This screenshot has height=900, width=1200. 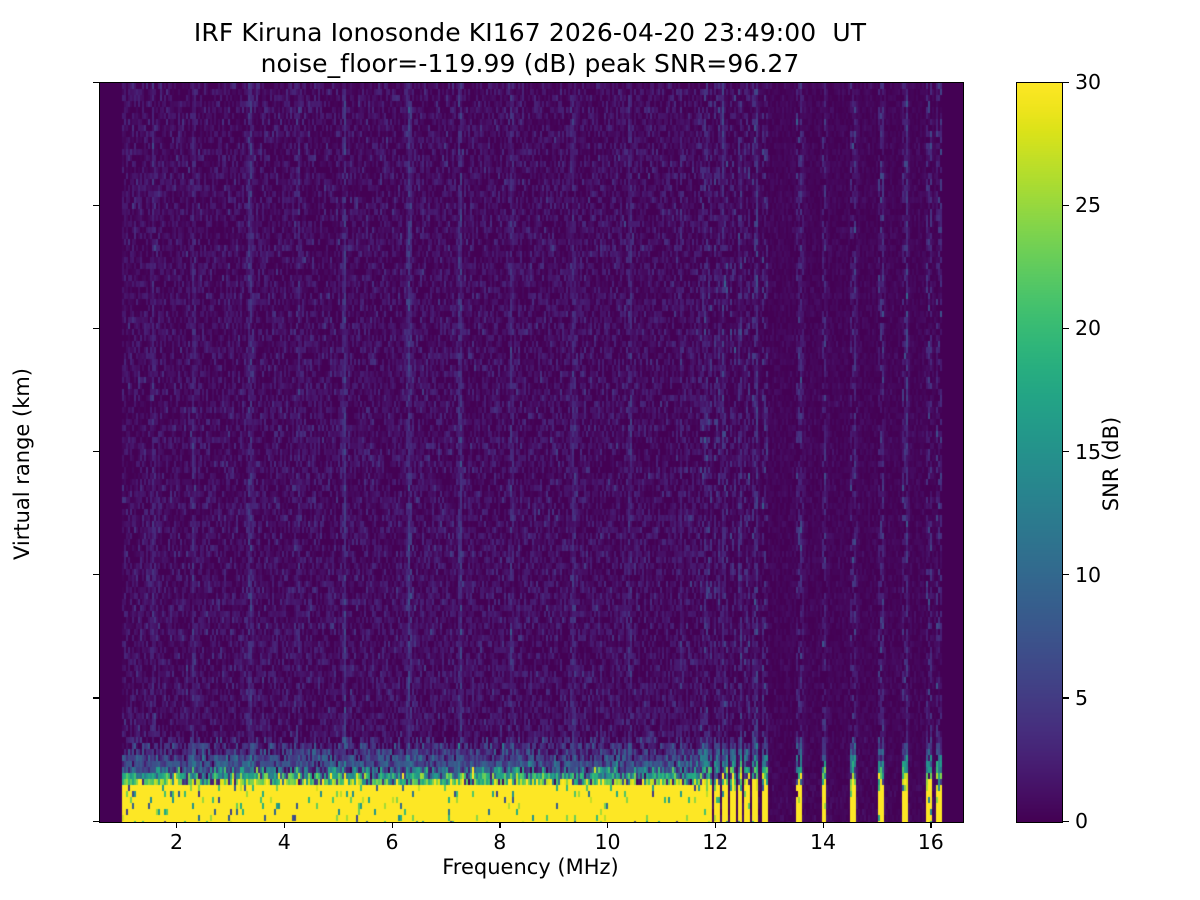 I want to click on title-line-2: noise_floor=-119.99 (dB) peak SNR=96.27, so click(x=530, y=63).